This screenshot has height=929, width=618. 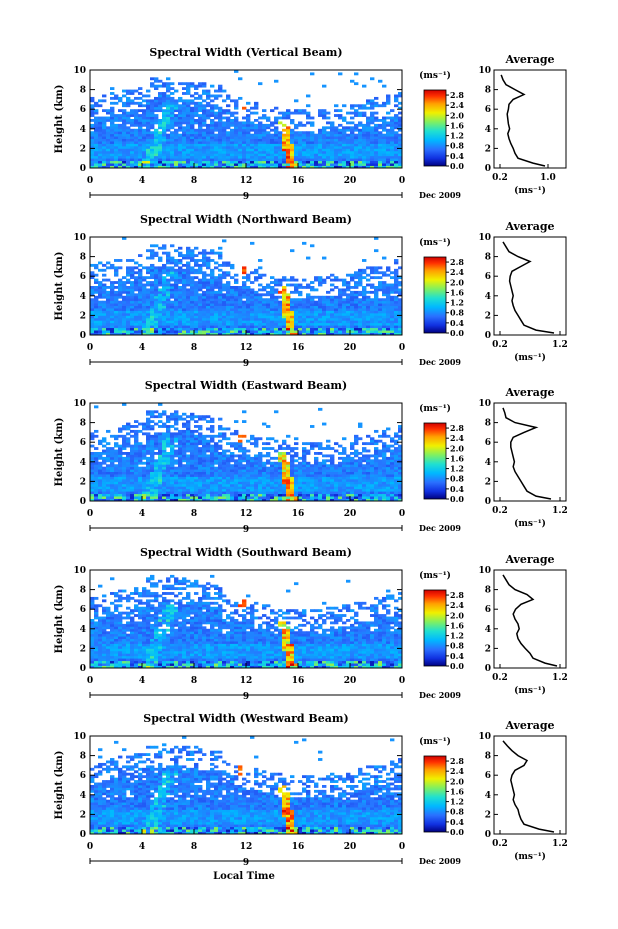 What do you see at coordinates (530, 119) in the screenshot?
I see `profile-frame` at bounding box center [530, 119].